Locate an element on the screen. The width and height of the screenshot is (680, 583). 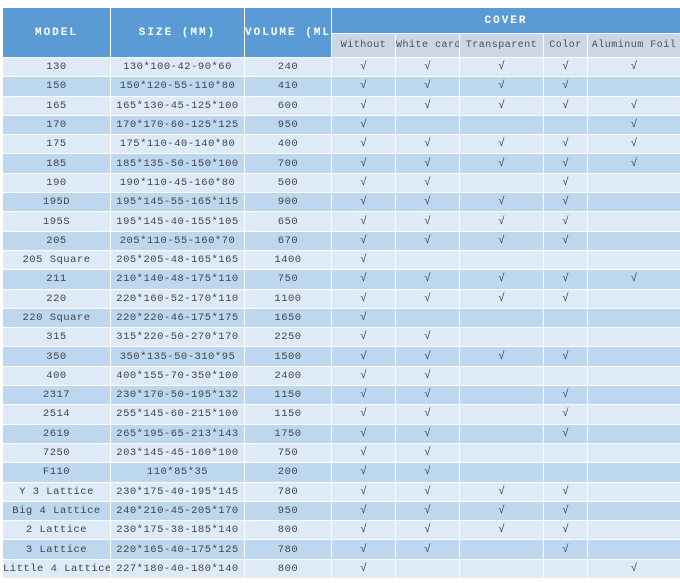
cell-volume: 1750 is located at coordinates (288, 433).